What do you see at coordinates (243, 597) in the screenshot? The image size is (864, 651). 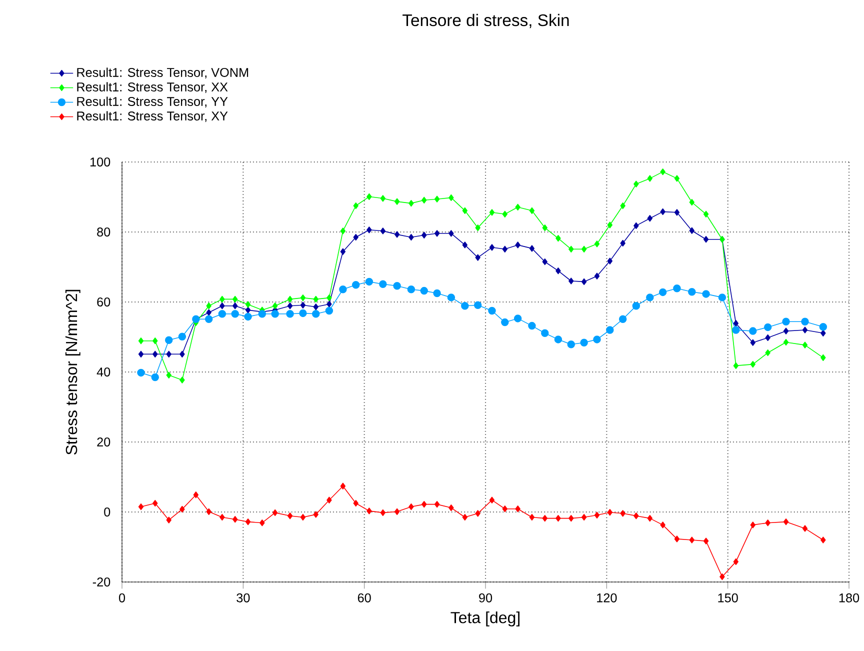 I see `x-tick-label: 30` at bounding box center [243, 597].